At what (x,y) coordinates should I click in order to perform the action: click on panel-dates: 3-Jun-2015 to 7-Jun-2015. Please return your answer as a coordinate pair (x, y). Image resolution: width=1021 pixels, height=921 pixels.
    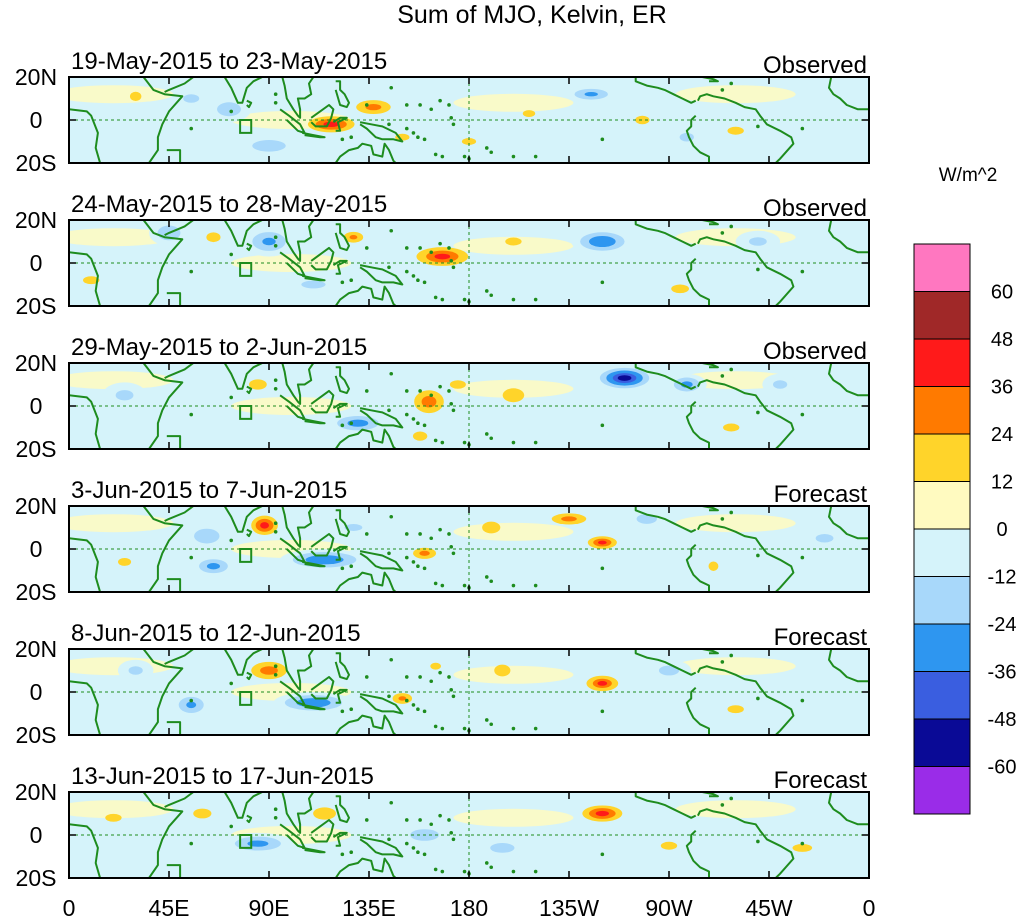
    Looking at the image, I should click on (209, 490).